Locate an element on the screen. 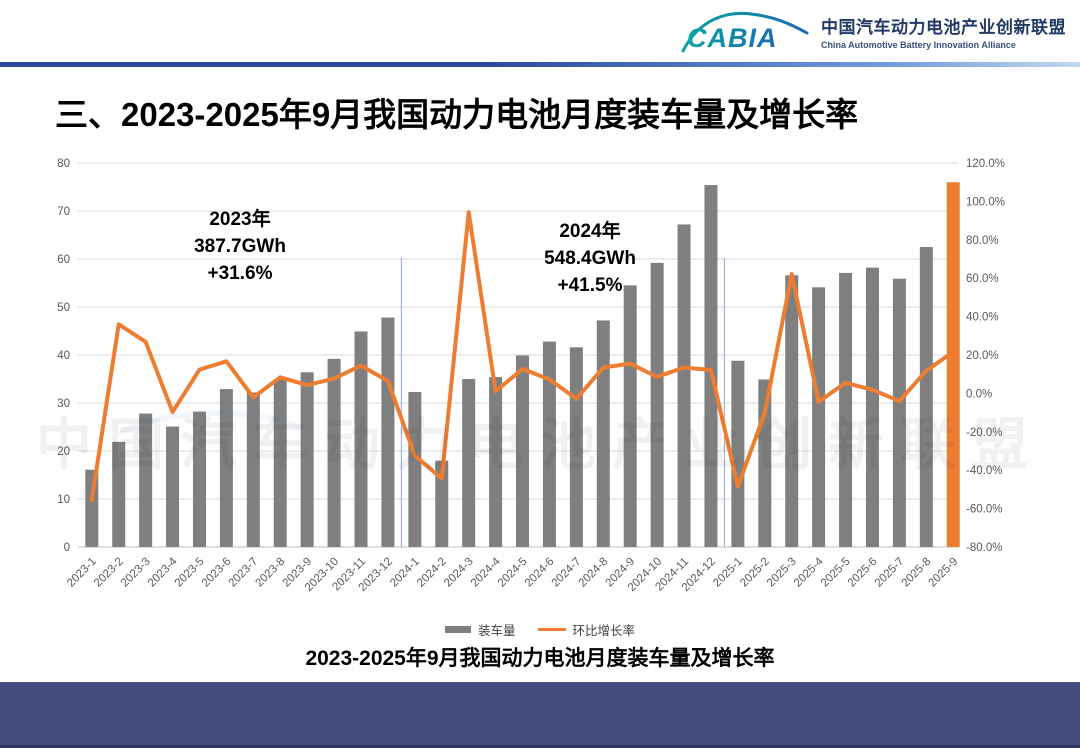 The height and width of the screenshot is (748, 1080). right-axis-tick: 0.0% is located at coordinates (979, 394).